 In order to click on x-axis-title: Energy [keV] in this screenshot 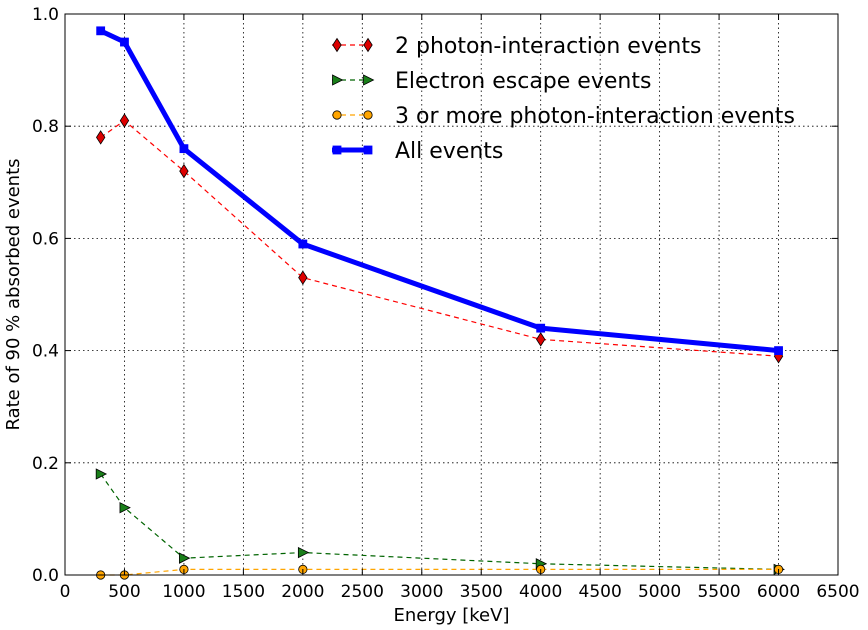, I will do `click(452, 615)`.